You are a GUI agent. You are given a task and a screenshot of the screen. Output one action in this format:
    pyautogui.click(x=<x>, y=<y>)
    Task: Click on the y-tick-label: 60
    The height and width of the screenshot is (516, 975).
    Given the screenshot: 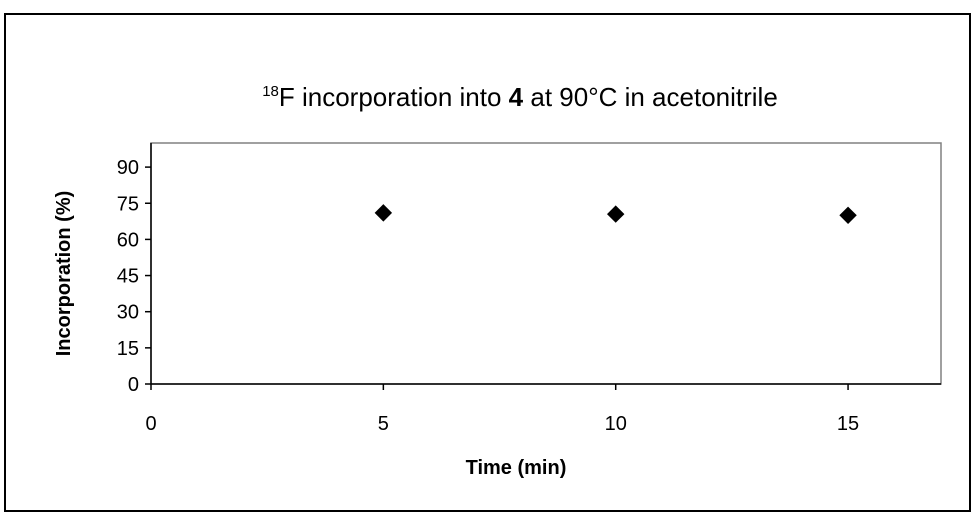 What is the action you would take?
    pyautogui.click(x=128, y=240)
    